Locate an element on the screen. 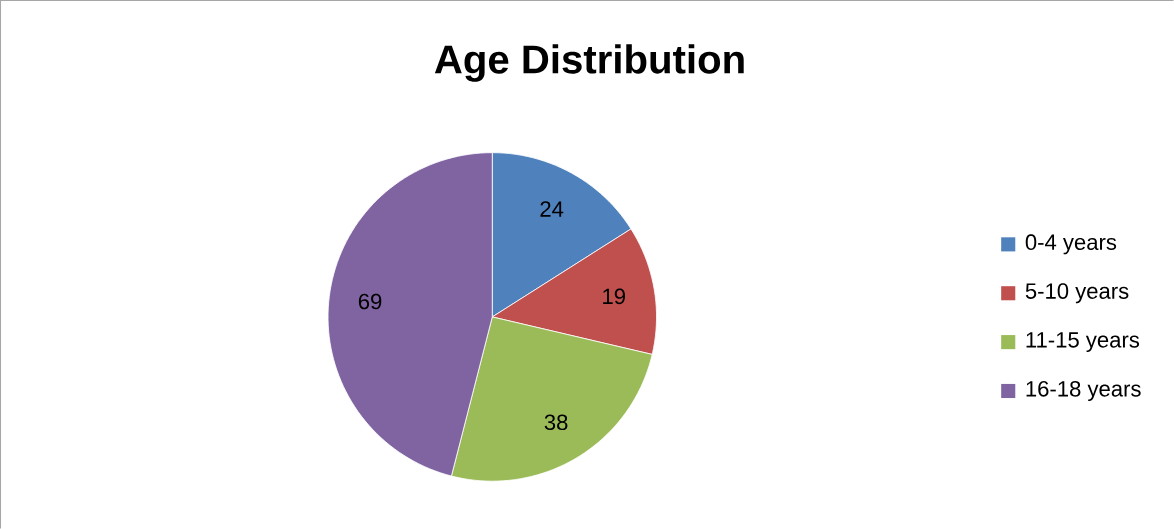 The image size is (1174, 529). data-label: 69 is located at coordinates (370, 301).